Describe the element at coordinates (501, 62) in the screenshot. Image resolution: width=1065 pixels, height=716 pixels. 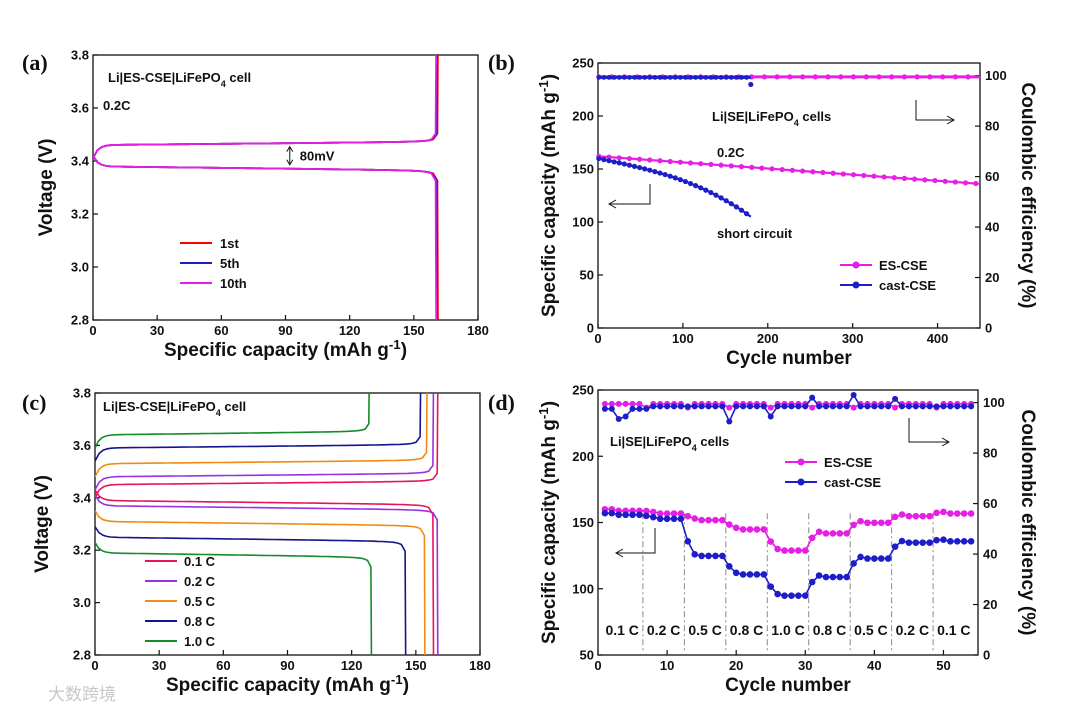
I see `panel-label: (b)` at that location.